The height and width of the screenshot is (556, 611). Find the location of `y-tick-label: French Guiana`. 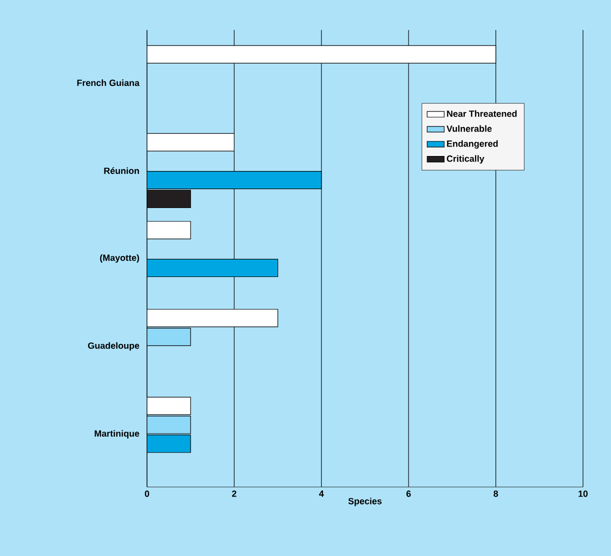

y-tick-label: French Guiana is located at coordinates (108, 82).